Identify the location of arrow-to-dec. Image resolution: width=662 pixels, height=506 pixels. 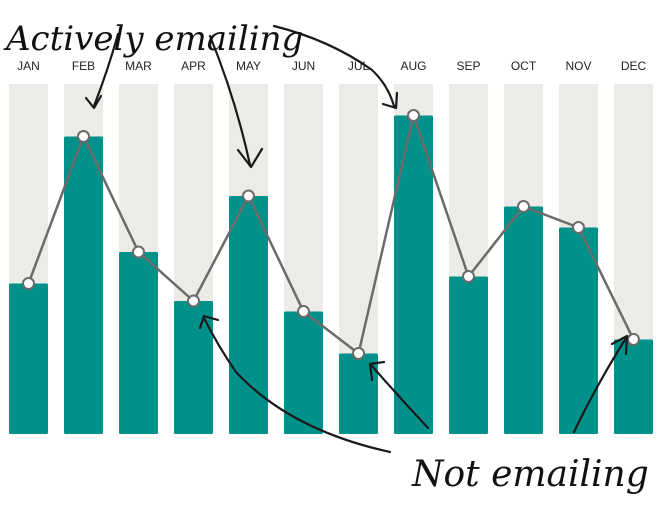
(600, 385).